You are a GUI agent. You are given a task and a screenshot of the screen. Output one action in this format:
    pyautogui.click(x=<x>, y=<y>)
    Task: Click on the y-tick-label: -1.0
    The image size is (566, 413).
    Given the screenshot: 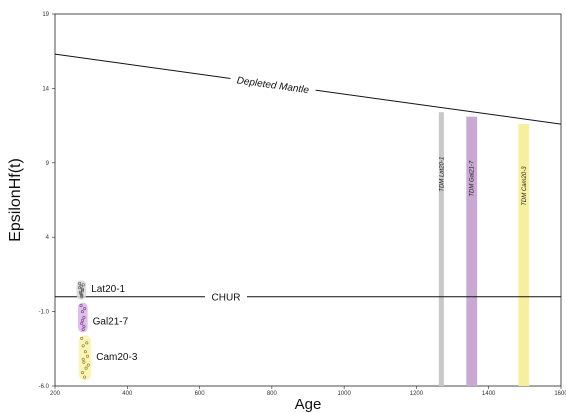 What is the action you would take?
    pyautogui.click(x=44, y=313)
    